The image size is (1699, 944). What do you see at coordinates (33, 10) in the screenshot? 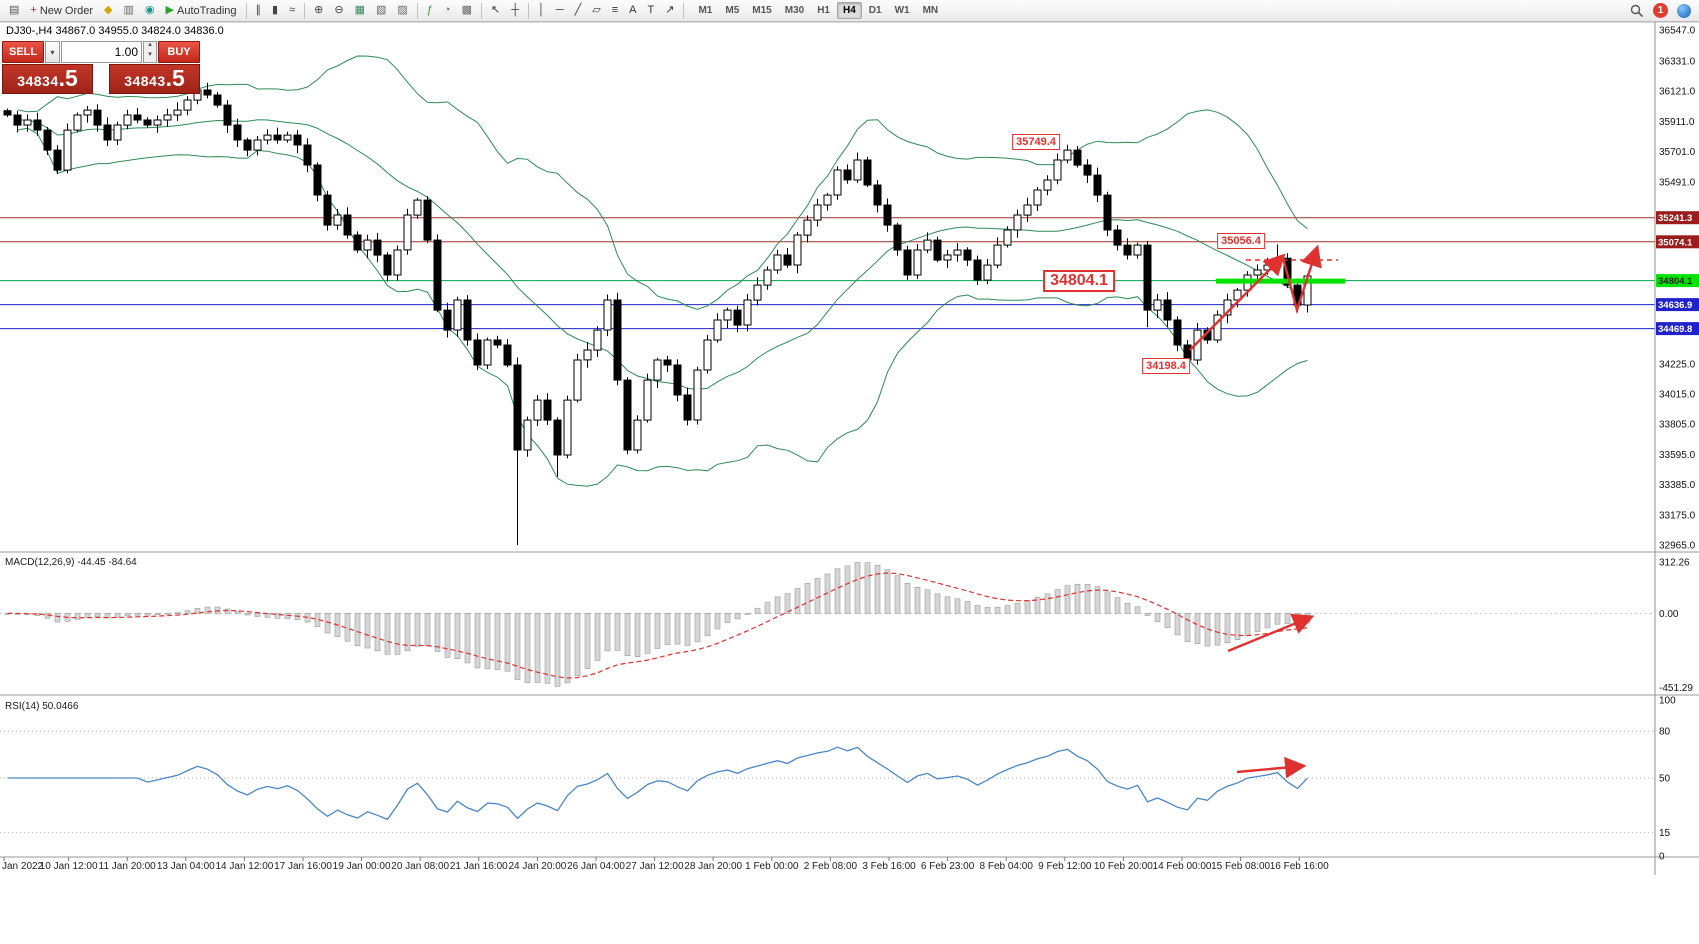
I see `new-order-button: +` at bounding box center [33, 10].